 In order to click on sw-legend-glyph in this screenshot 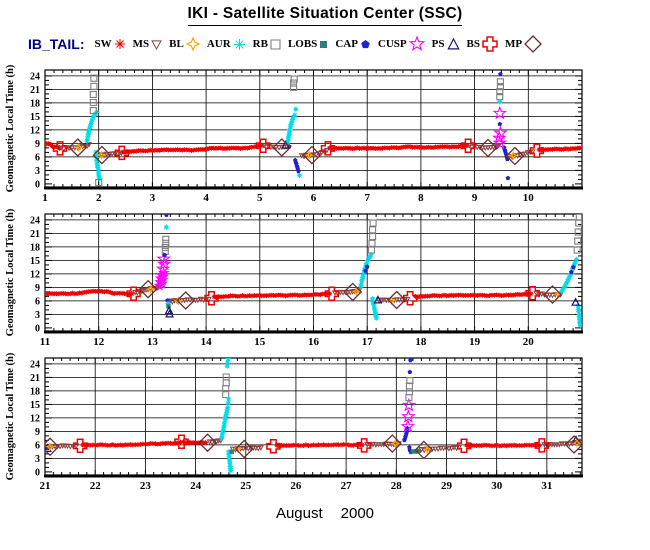, I will do `click(119, 44)`.